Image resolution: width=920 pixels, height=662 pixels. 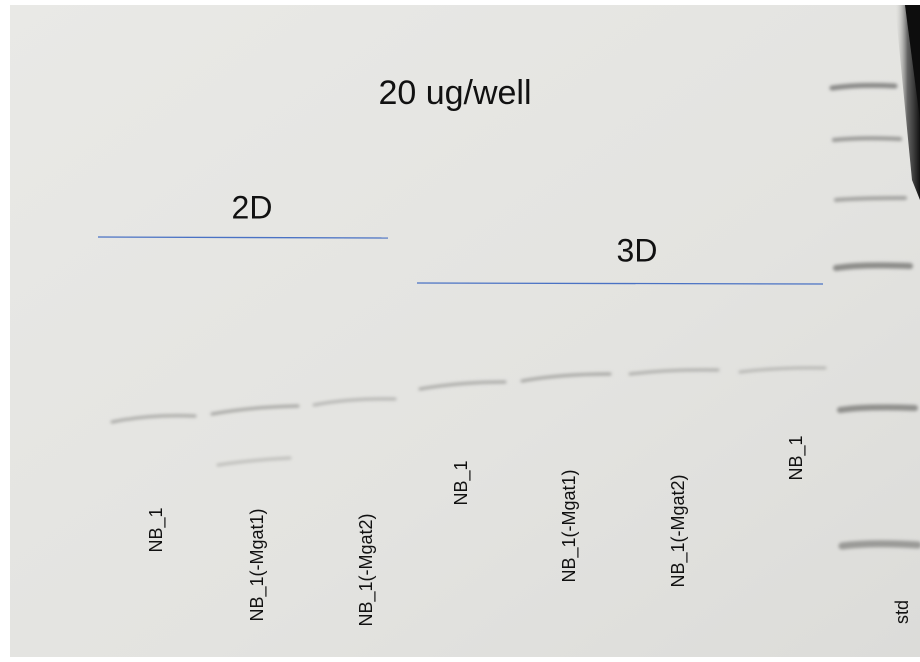 What do you see at coordinates (902, 612) in the screenshot?
I see `lane-label: std` at bounding box center [902, 612].